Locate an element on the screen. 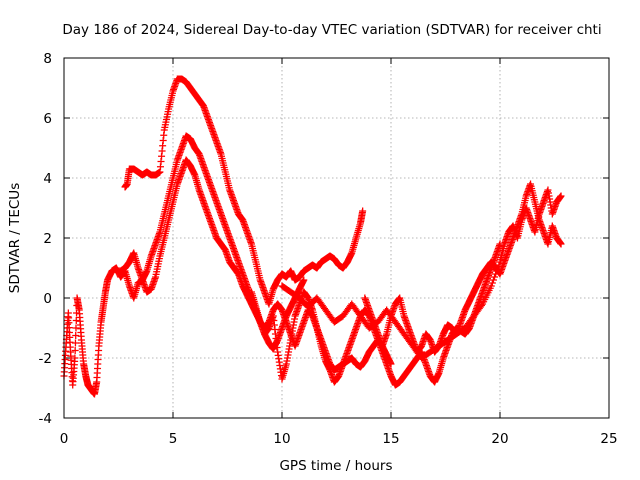 This screenshot has height=480, width=640. x-tick-label: 15 is located at coordinates (390, 439).